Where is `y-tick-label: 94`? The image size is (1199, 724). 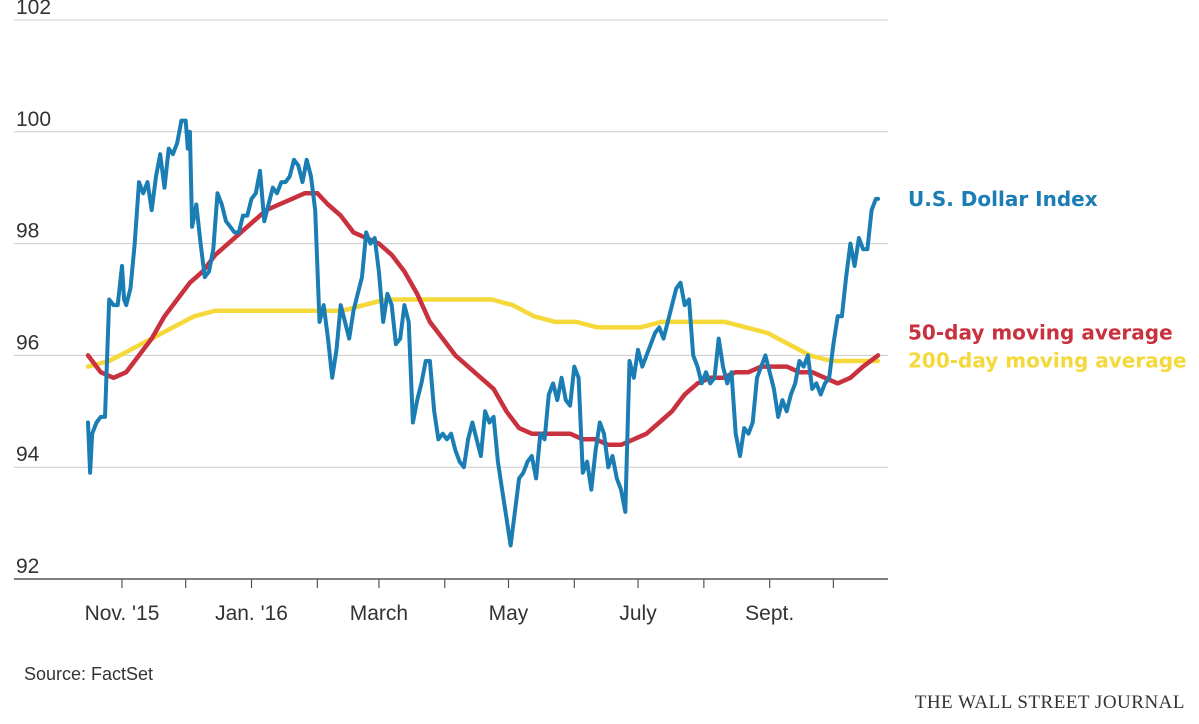 y-tick-label: 94 is located at coordinates (28, 454).